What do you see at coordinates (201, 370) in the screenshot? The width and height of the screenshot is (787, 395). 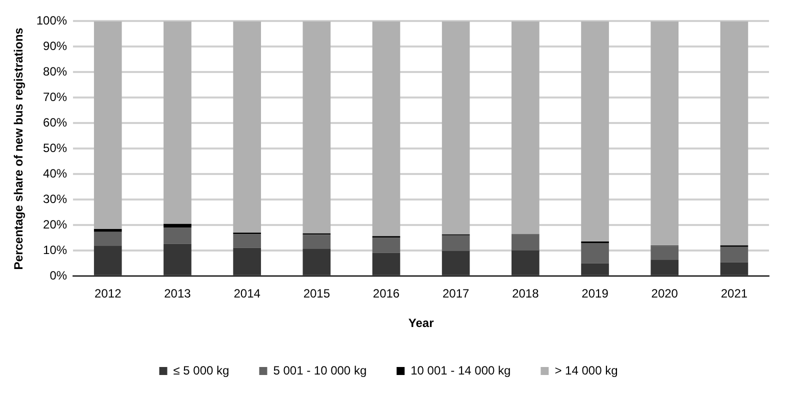 I see `legend-label: ≤ 5 000 kg` at bounding box center [201, 370].